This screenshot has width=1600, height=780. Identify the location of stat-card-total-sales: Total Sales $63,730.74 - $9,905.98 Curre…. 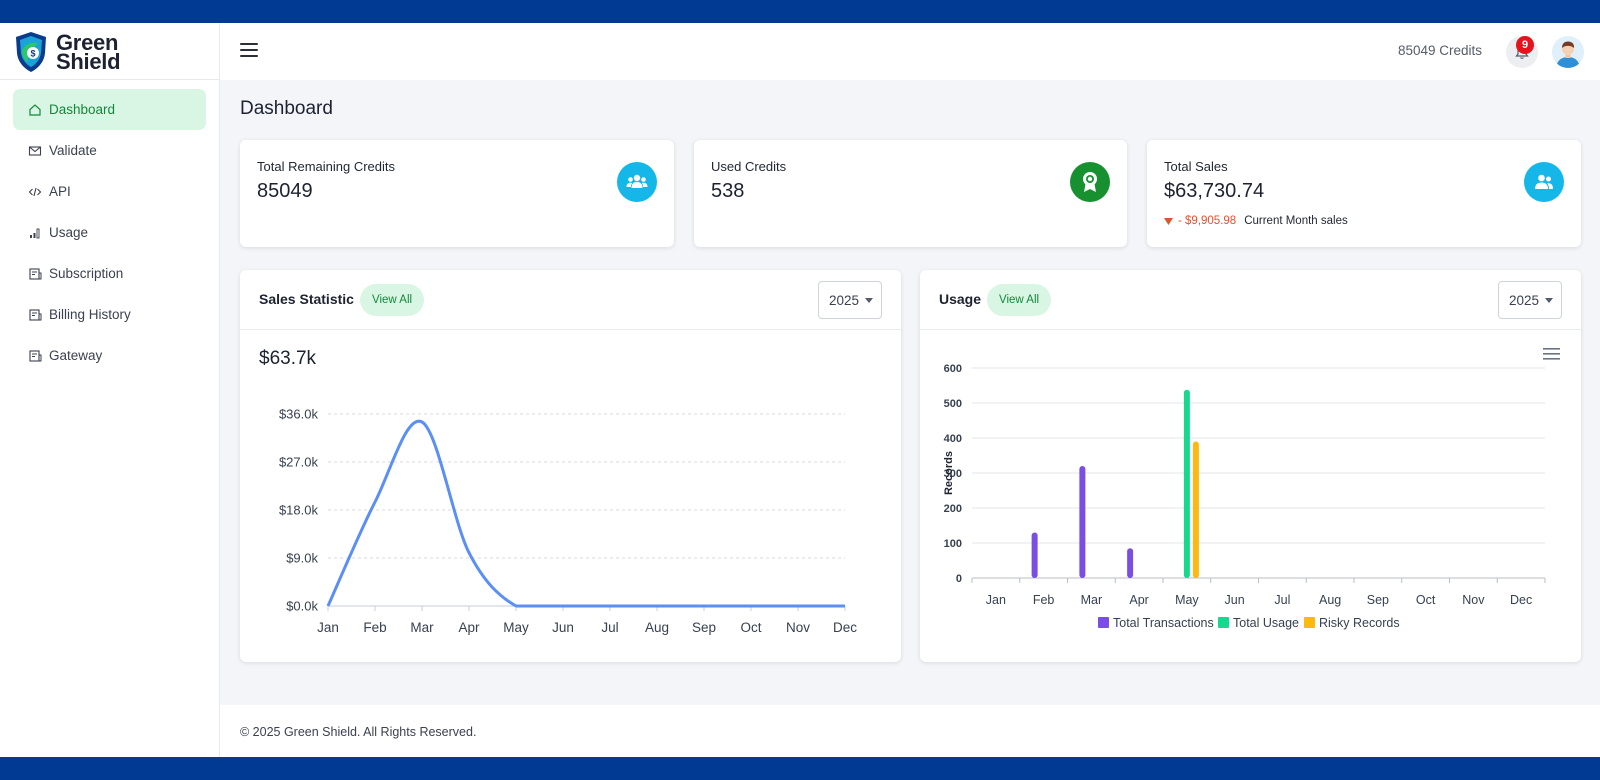
(1364, 193).